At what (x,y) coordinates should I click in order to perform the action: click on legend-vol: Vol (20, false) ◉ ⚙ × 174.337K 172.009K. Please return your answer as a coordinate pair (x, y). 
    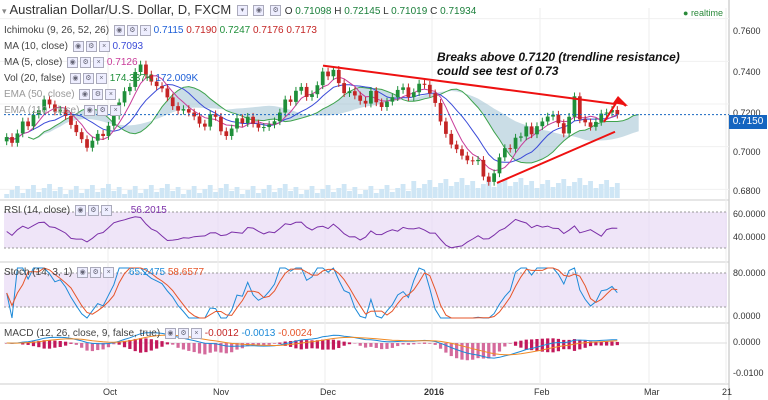
    Looking at the image, I should click on (101, 79).